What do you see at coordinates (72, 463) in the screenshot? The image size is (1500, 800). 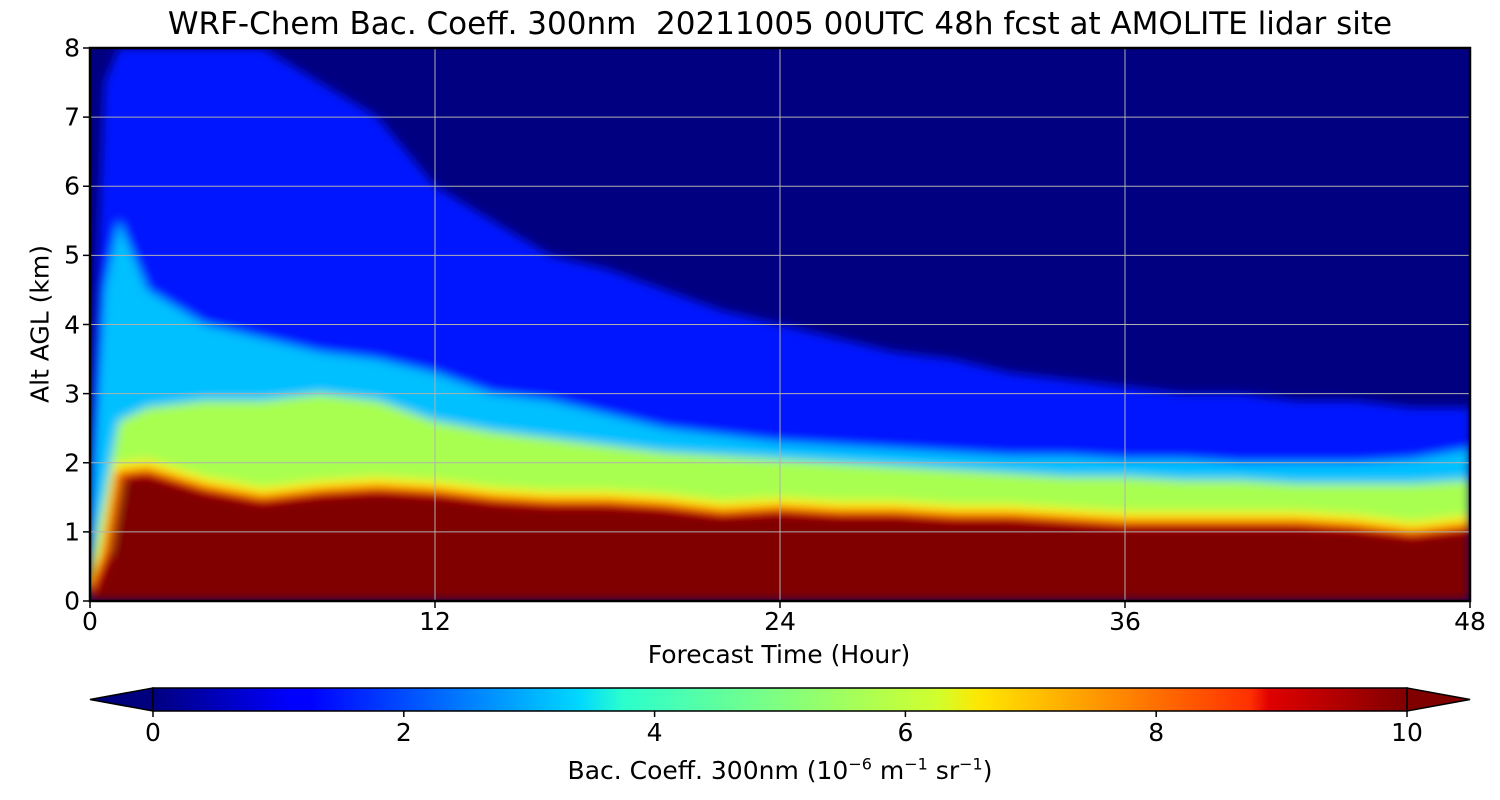 I see `y-tick-label: 2` at bounding box center [72, 463].